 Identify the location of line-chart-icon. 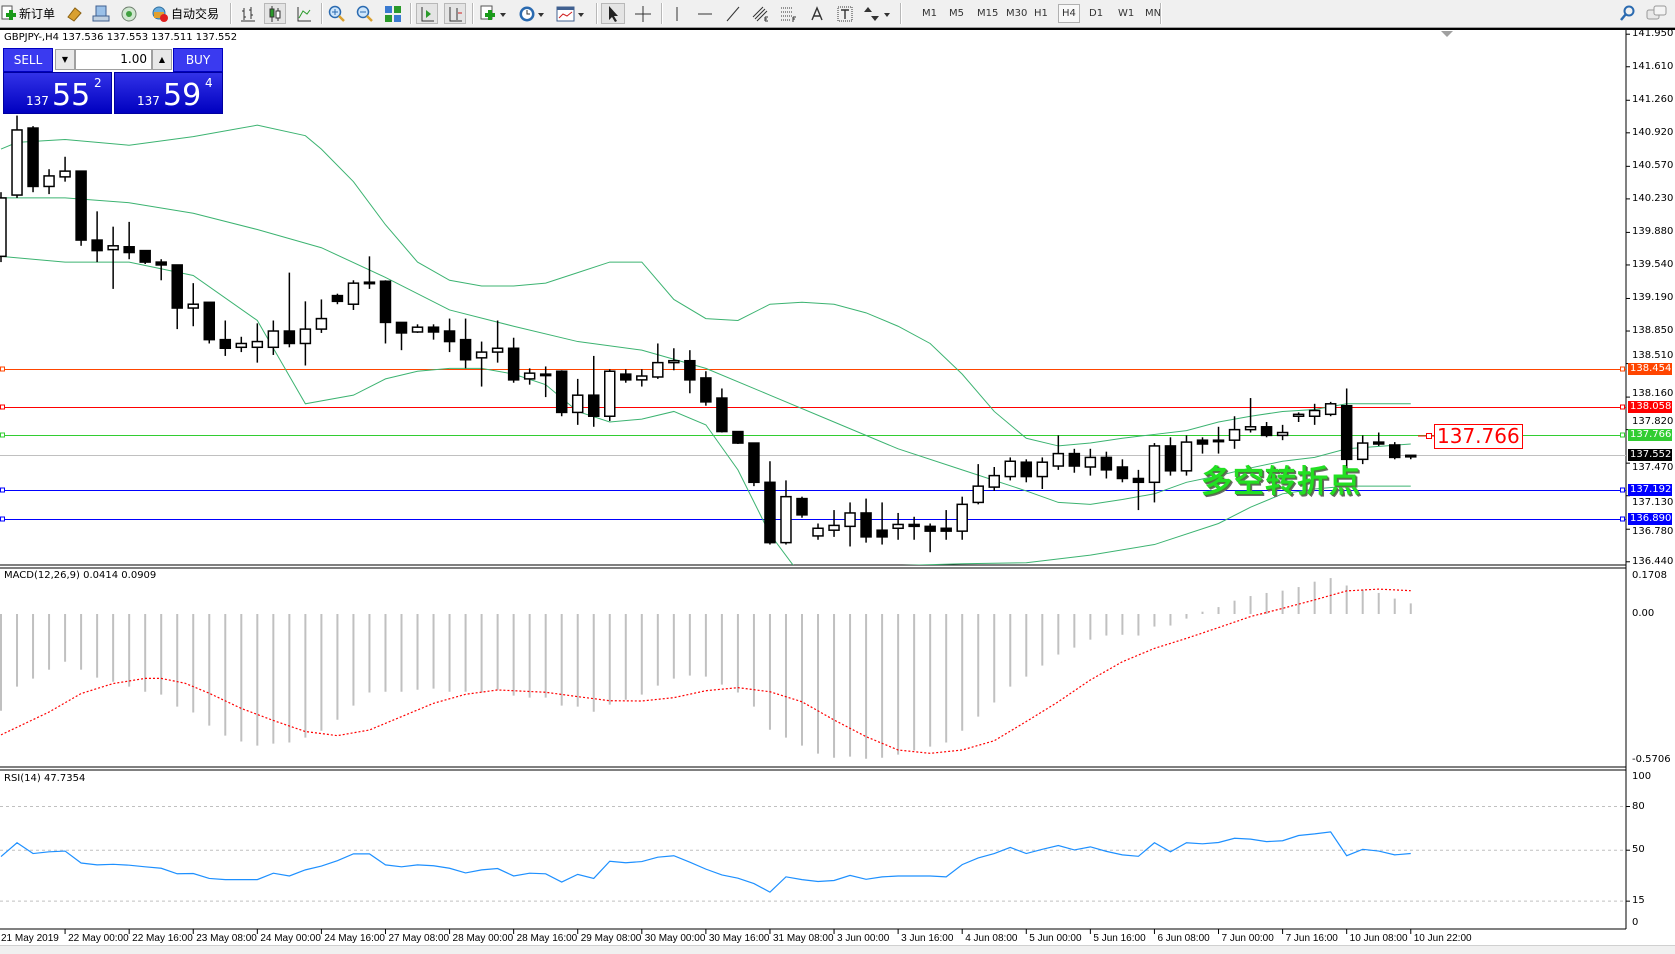
(304, 13).